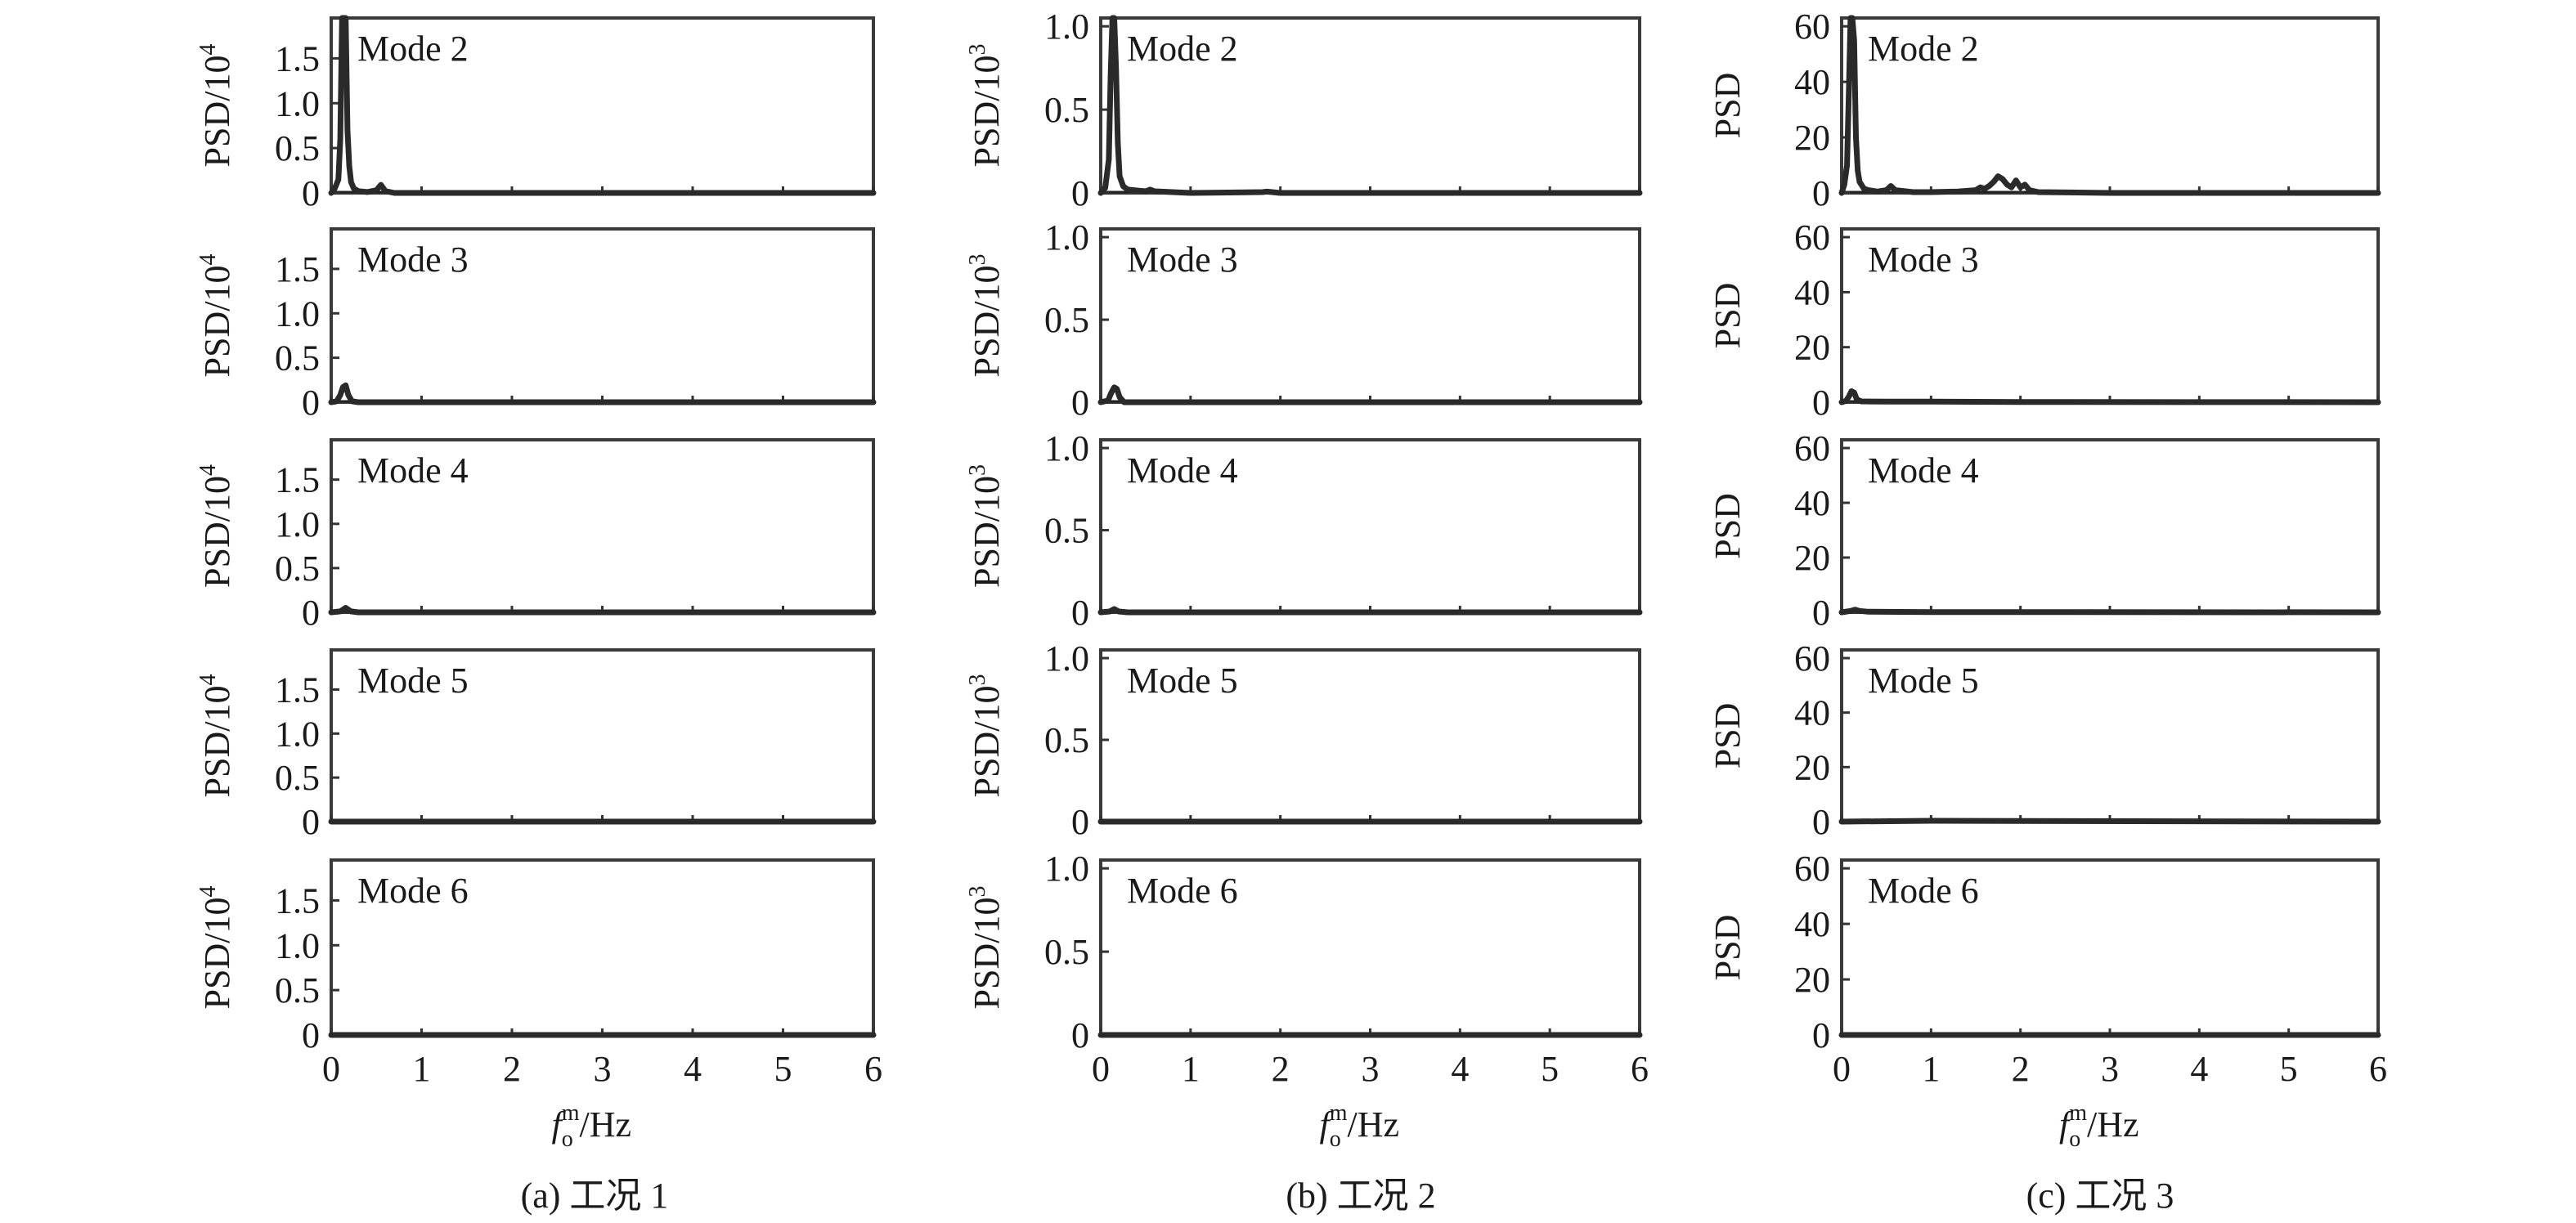 This screenshot has width=2576, height=1223. I want to click on subplot-1-3: 0 0.5 1.0 Mode 5 PSD/103, so click(1304, 740).